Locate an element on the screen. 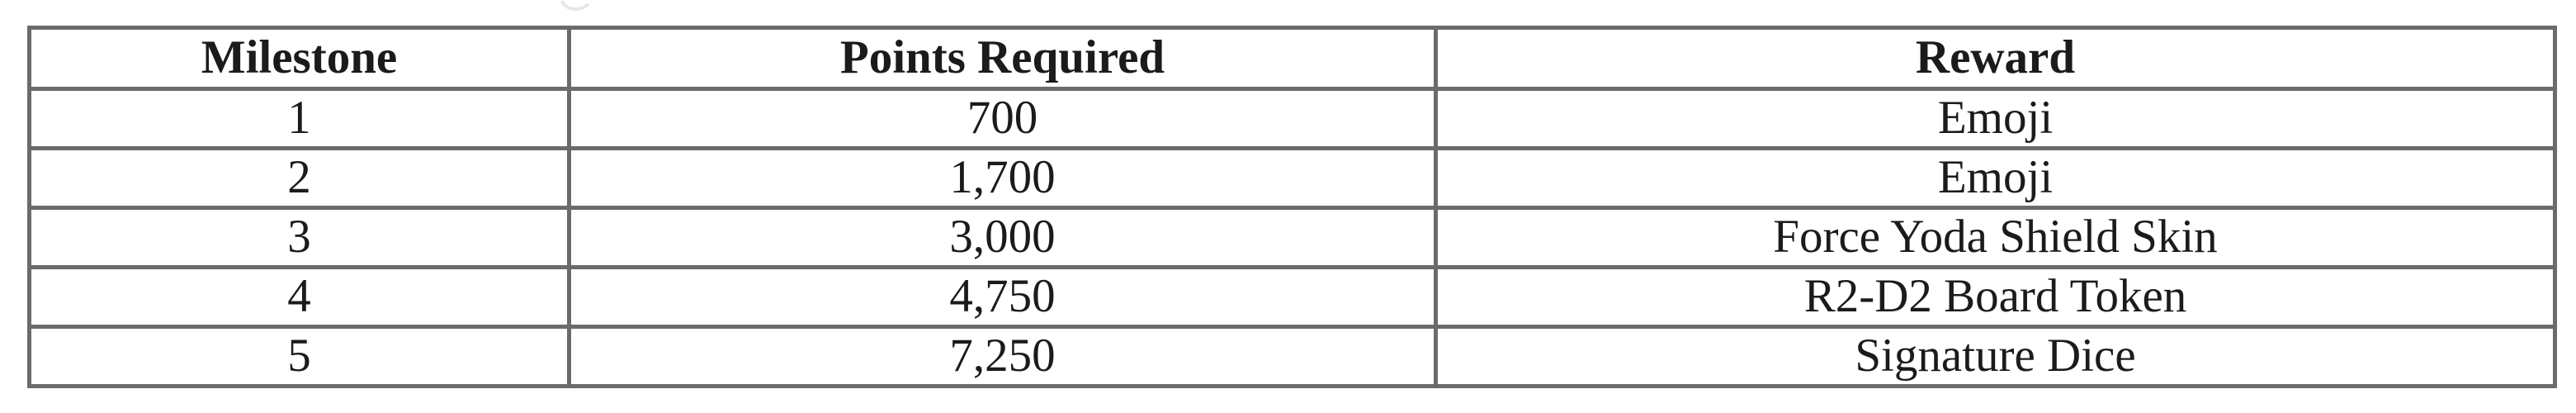 Image resolution: width=2576 pixels, height=413 pixels. table-cell-reward: Force Yoda Shield Skin is located at coordinates (1996, 237).